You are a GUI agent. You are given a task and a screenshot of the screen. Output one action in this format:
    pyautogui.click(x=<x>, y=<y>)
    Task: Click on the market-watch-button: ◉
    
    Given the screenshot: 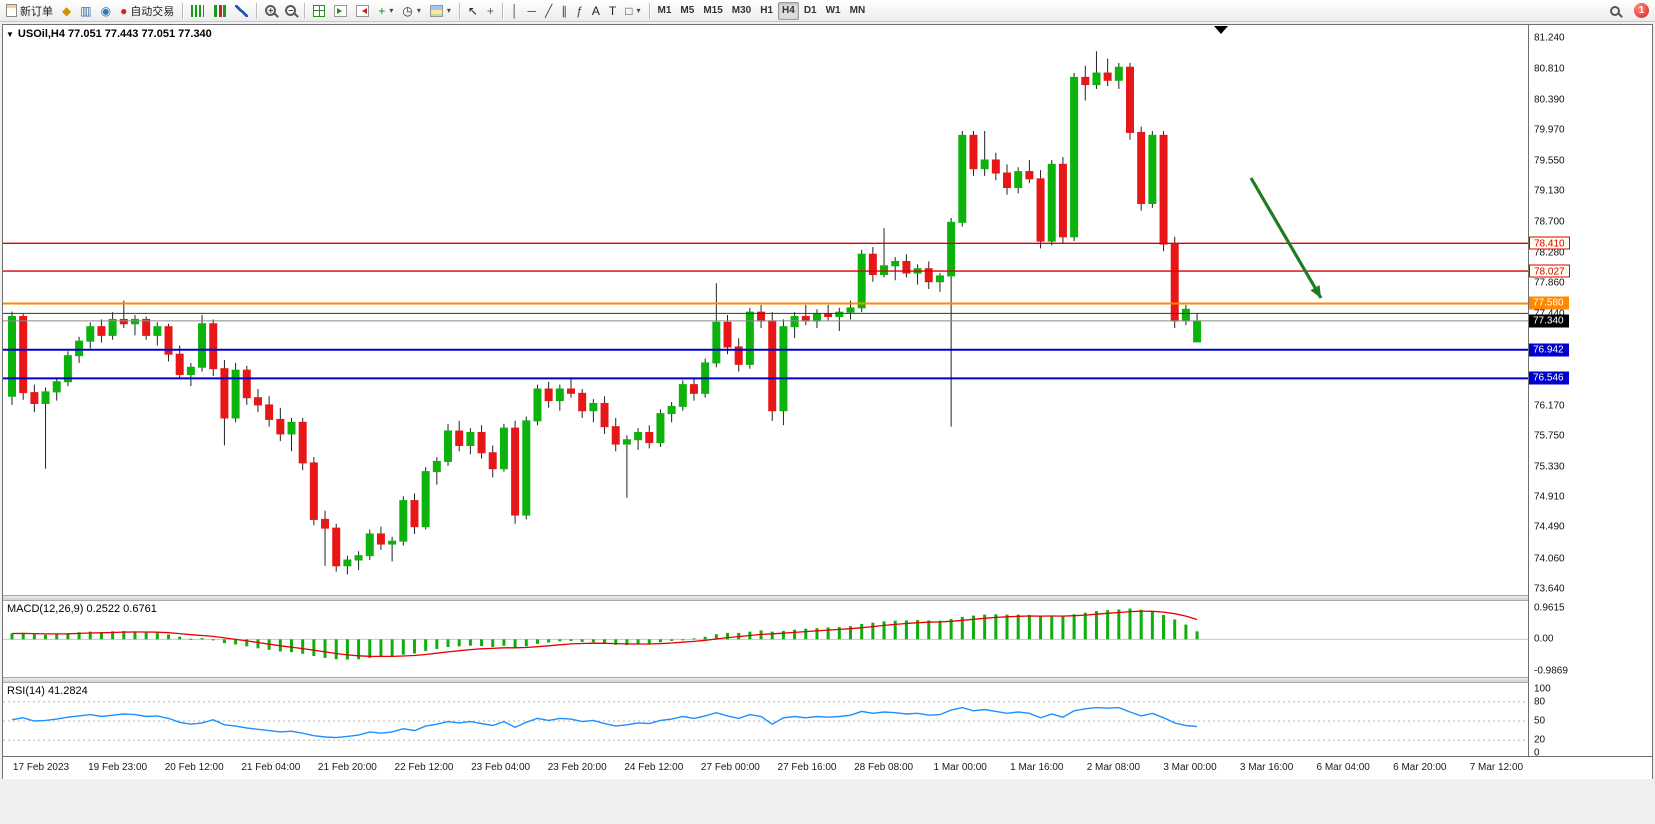 What is the action you would take?
    pyautogui.click(x=106, y=11)
    